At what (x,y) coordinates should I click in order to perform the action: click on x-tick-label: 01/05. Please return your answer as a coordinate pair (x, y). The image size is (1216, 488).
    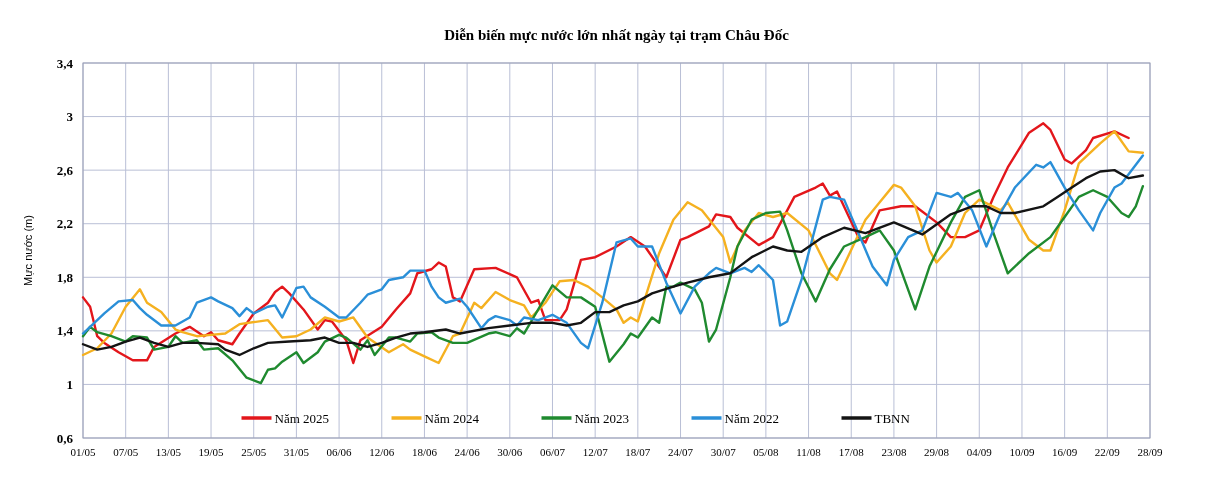
    Looking at the image, I should click on (83, 452).